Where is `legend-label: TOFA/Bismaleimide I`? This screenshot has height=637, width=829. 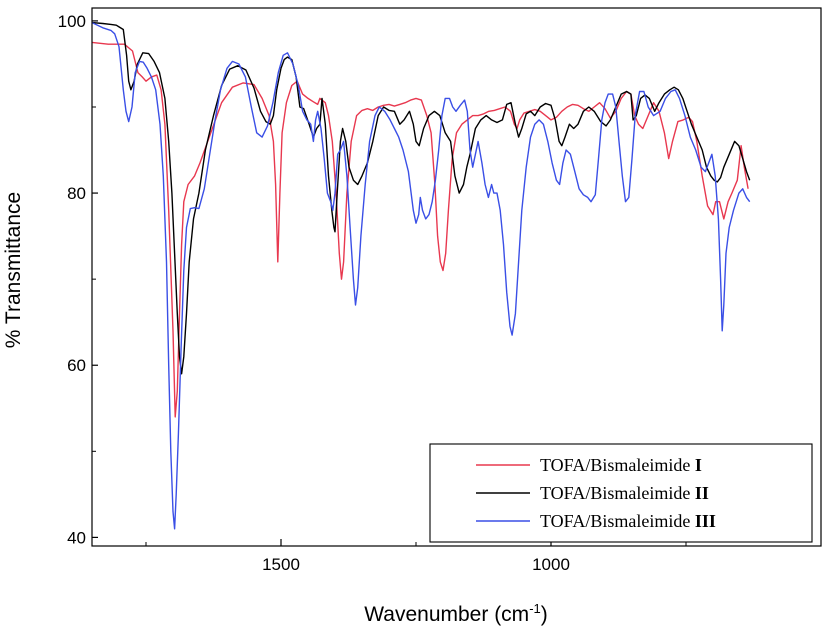 legend-label: TOFA/Bismaleimide I is located at coordinates (621, 465).